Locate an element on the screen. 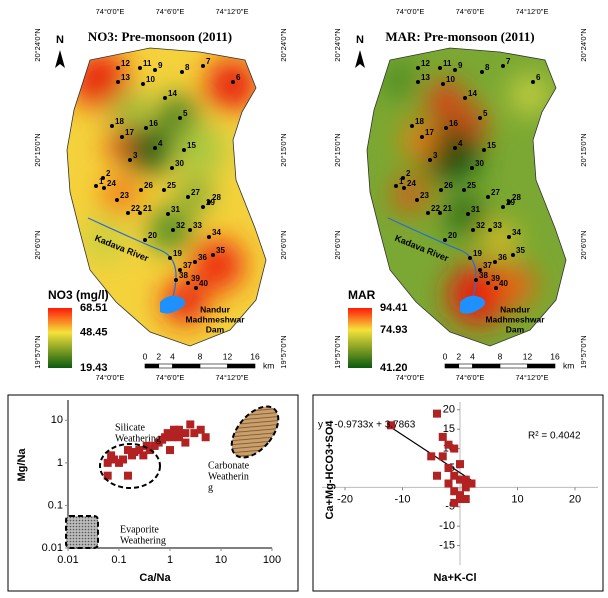 This screenshot has height=598, width=608. legend-tick-label: 94.41 is located at coordinates (394, 308).